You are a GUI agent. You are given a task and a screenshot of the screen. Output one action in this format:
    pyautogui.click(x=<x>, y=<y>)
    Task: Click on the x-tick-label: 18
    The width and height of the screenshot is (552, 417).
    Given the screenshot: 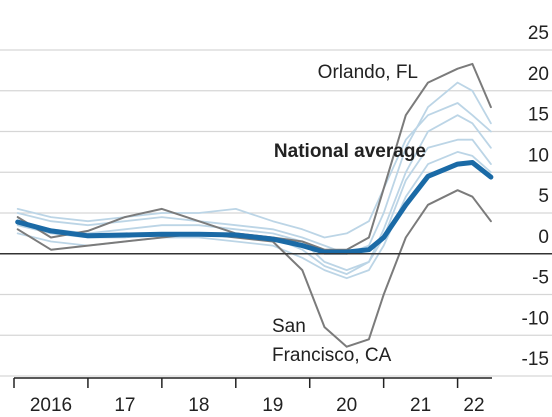 What is the action you would take?
    pyautogui.click(x=198, y=405)
    